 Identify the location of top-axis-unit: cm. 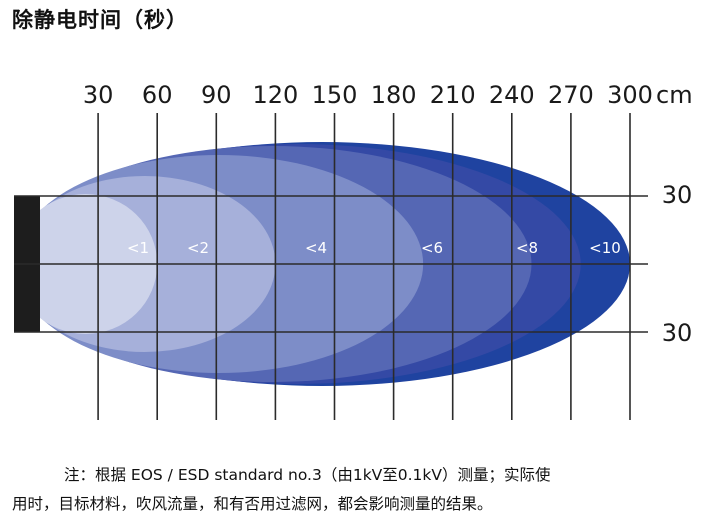
(674, 95).